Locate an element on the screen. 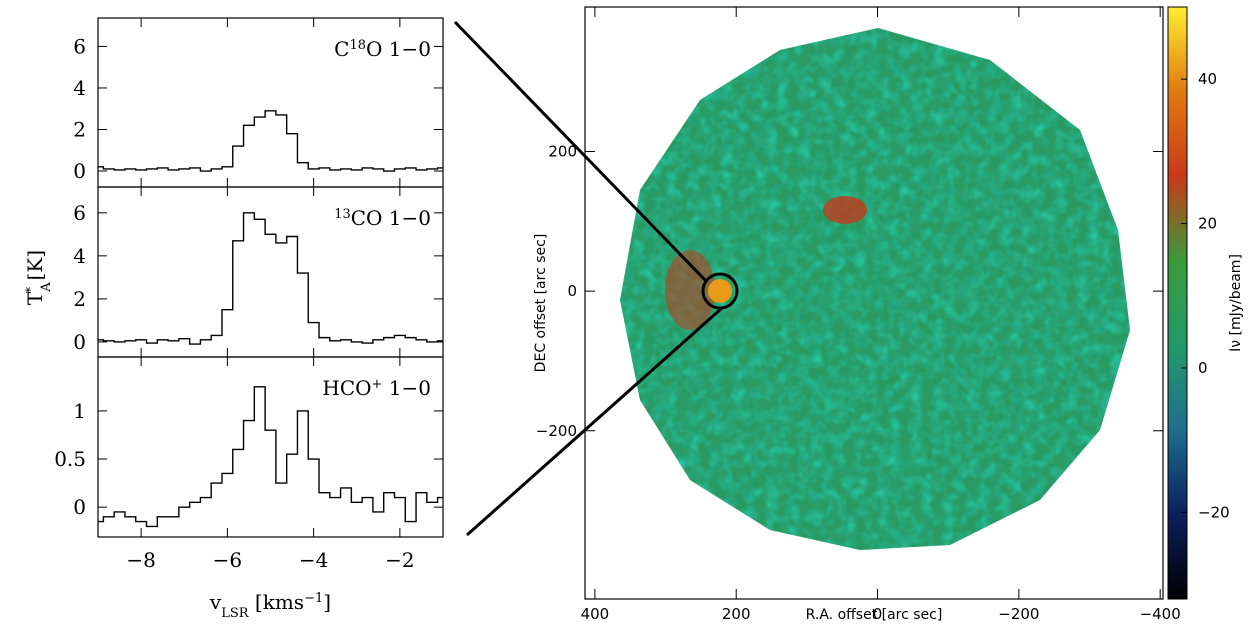  label-text: v is located at coordinates (215, 602).